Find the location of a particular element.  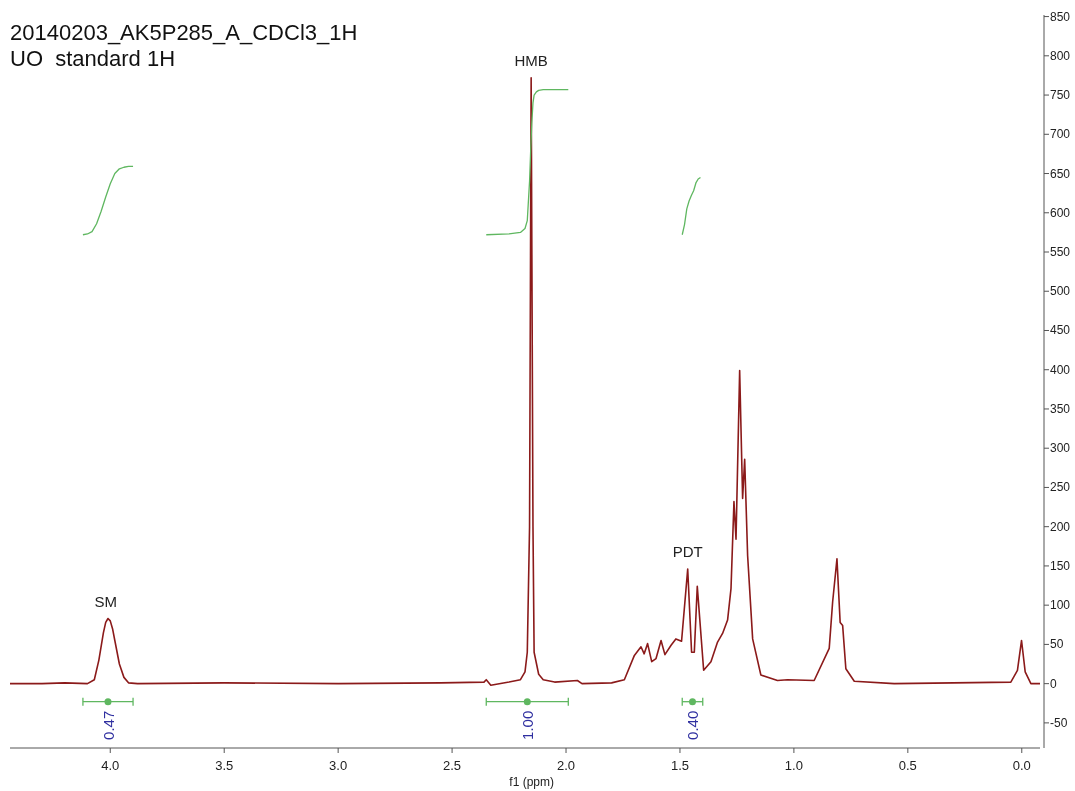

y-tick-label: 450 is located at coordinates (1060, 330).